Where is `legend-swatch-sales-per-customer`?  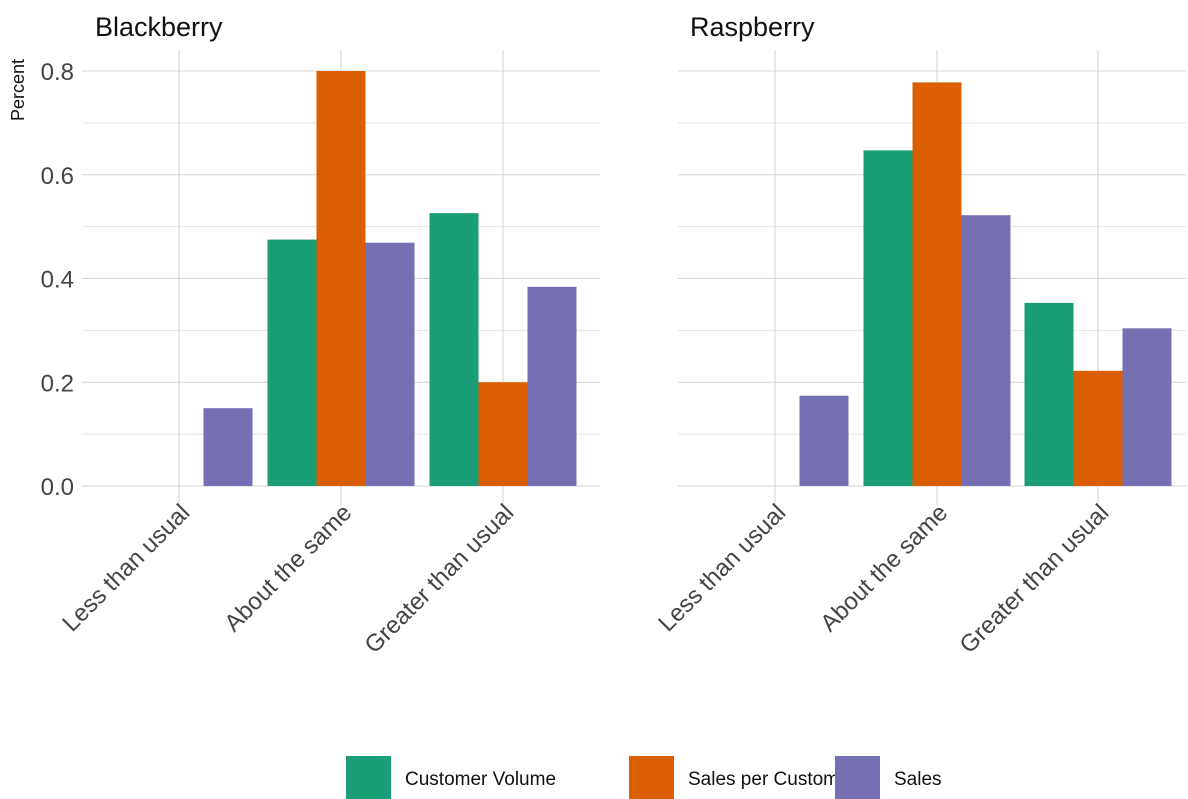
legend-swatch-sales-per-customer is located at coordinates (651, 777).